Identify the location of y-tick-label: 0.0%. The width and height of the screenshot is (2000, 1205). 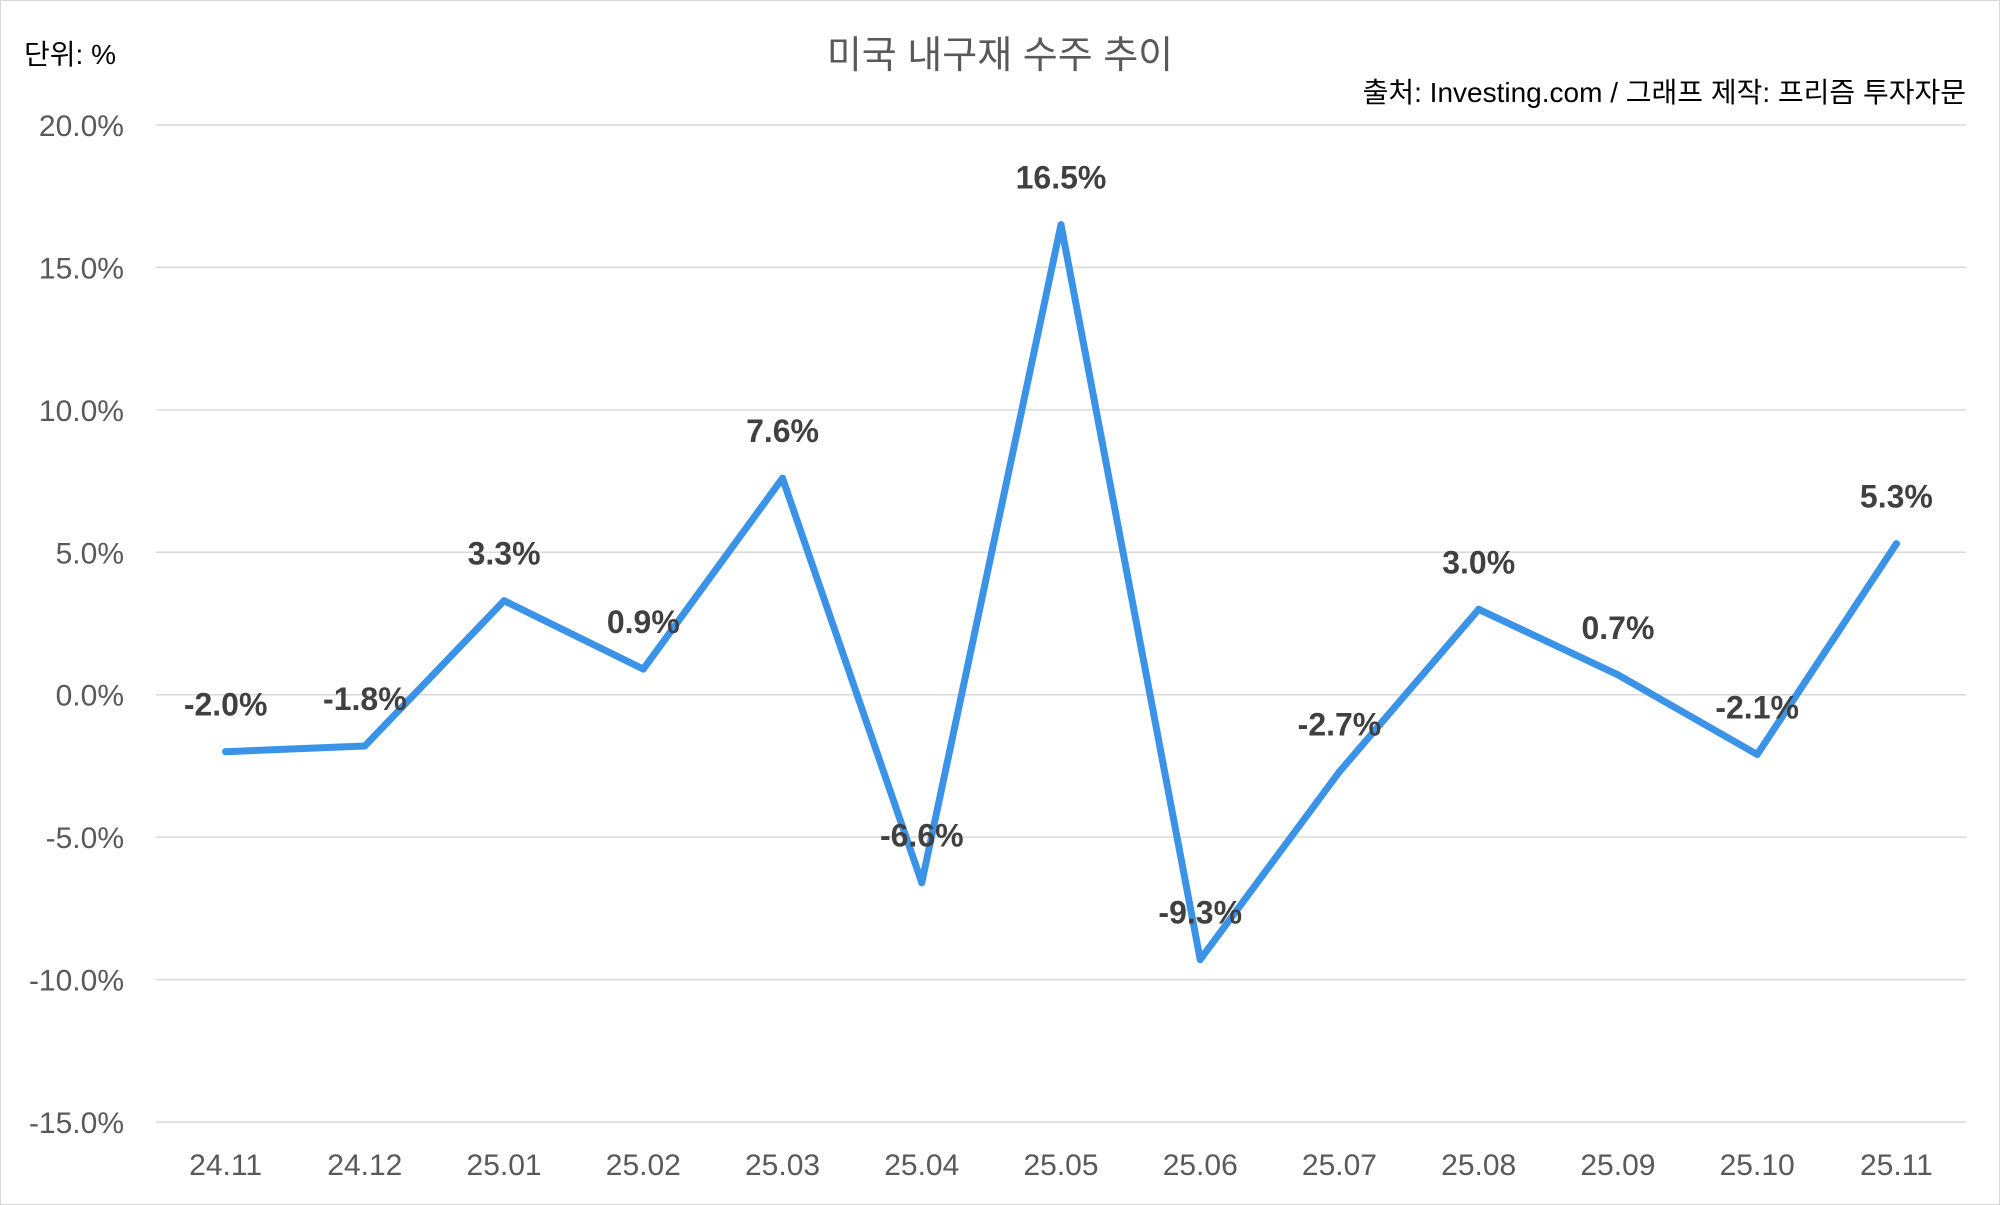
(90, 696).